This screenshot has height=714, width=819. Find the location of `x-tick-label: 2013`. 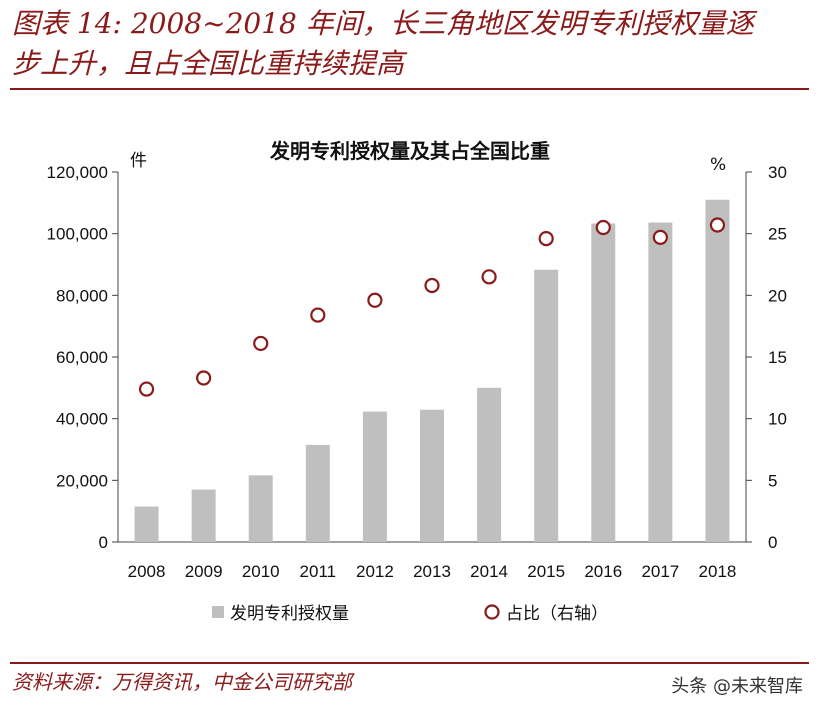

x-tick-label: 2013 is located at coordinates (432, 571).